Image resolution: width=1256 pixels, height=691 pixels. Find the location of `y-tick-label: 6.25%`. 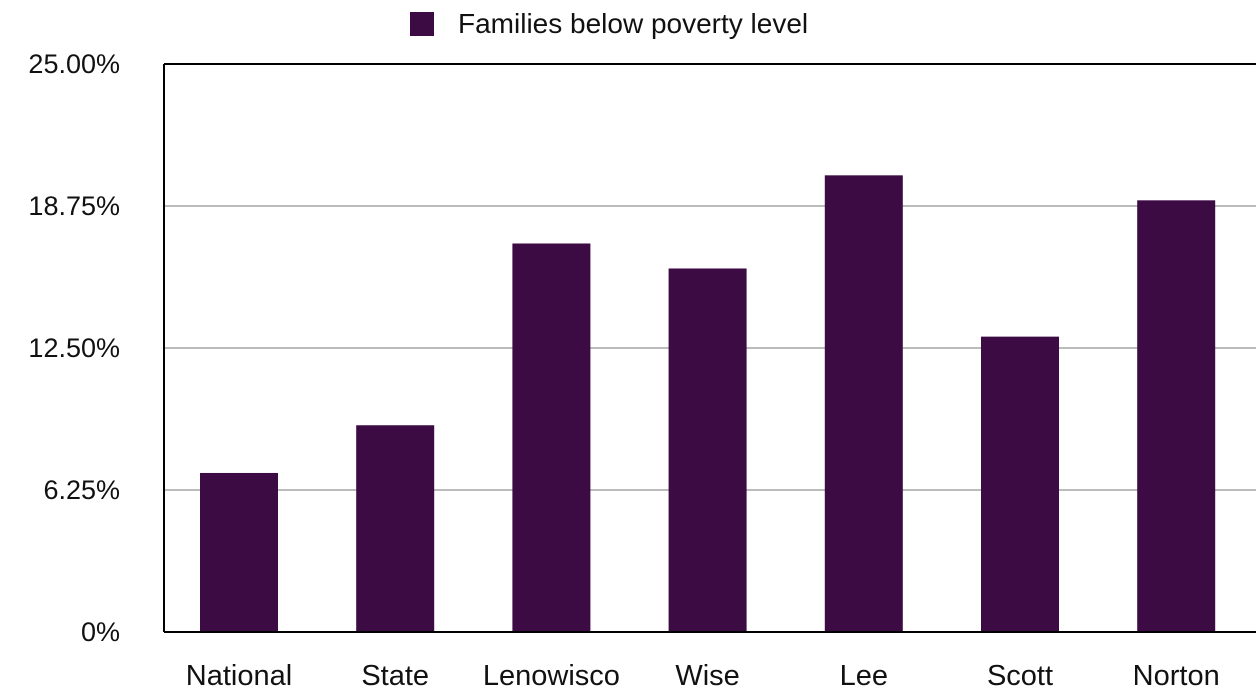

y-tick-label: 6.25% is located at coordinates (81, 490).